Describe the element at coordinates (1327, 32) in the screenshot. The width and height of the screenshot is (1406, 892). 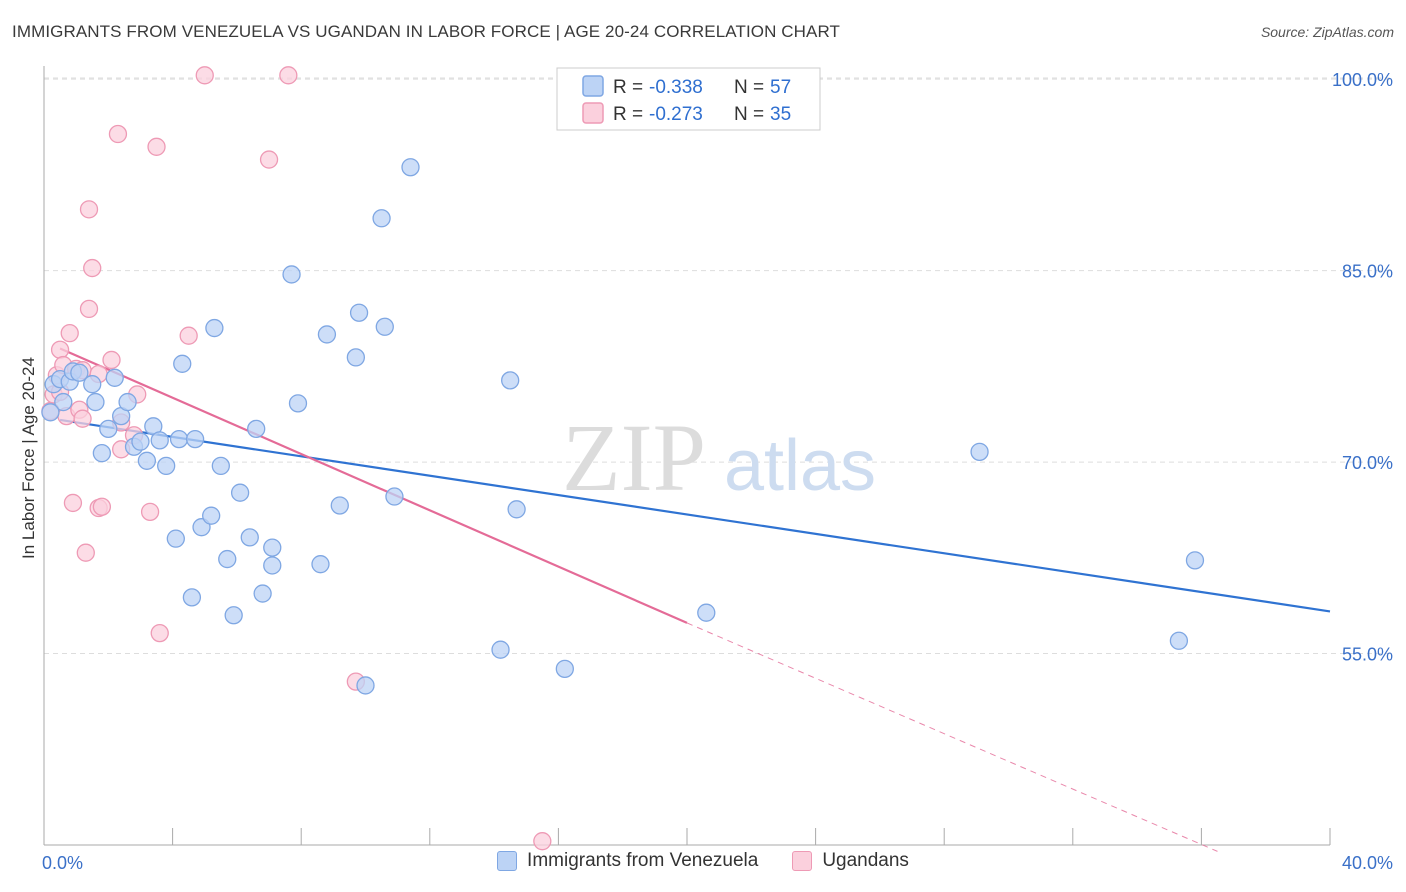
I see `source-credit: Source: ZipAtlas.com` at that location.